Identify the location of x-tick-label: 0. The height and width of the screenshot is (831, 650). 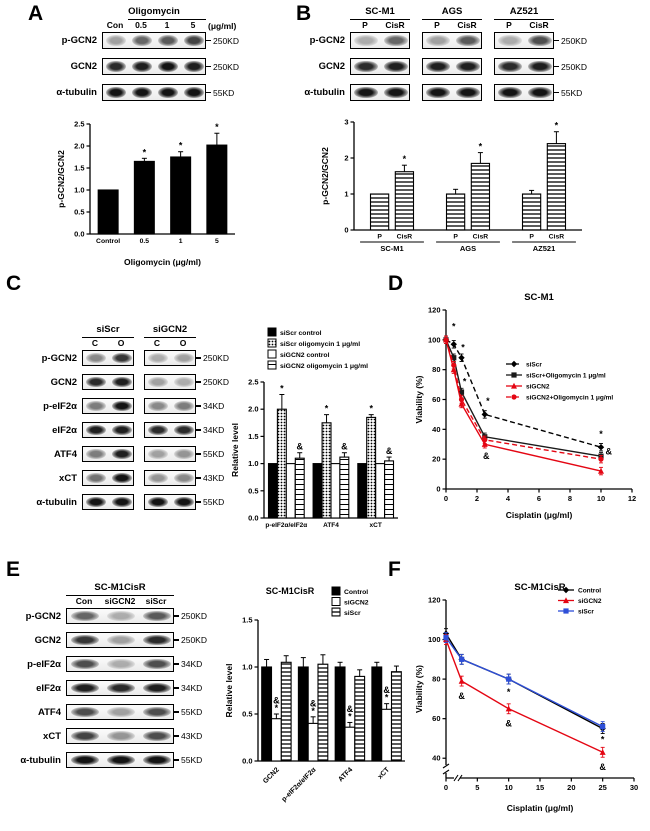
(446, 498).